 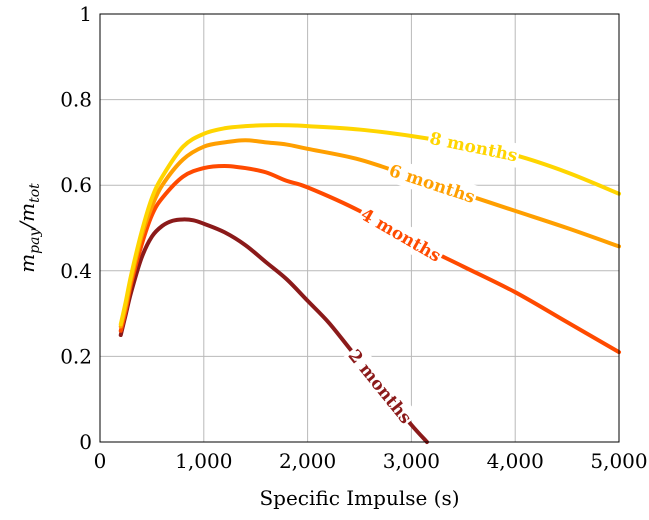 I want to click on series-label: 8 months, so click(x=474, y=146).